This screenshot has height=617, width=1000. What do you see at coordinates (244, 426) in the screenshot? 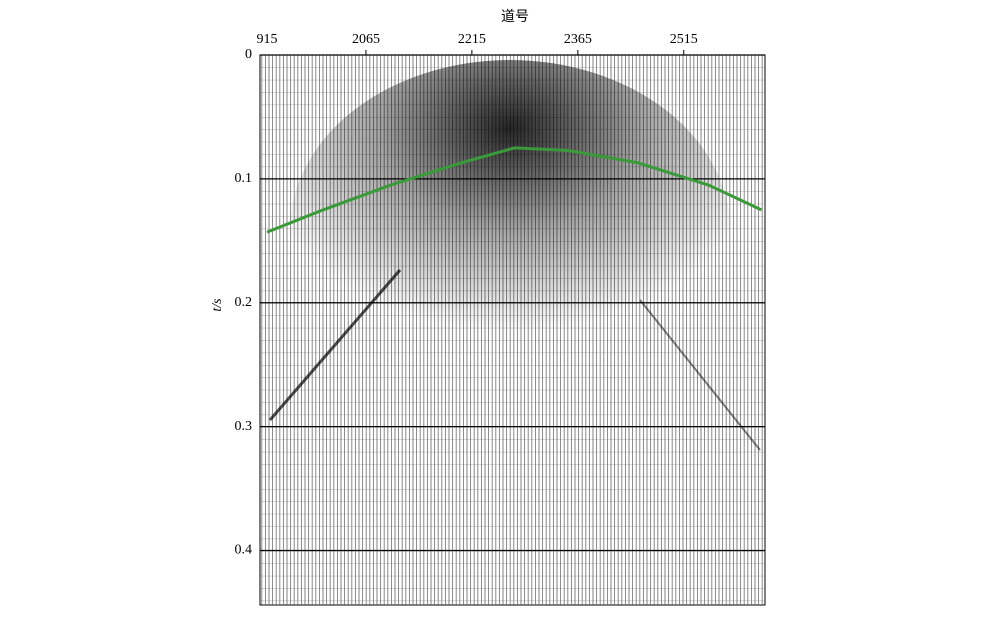
I see `y-tick-label: 0.3` at bounding box center [244, 426].